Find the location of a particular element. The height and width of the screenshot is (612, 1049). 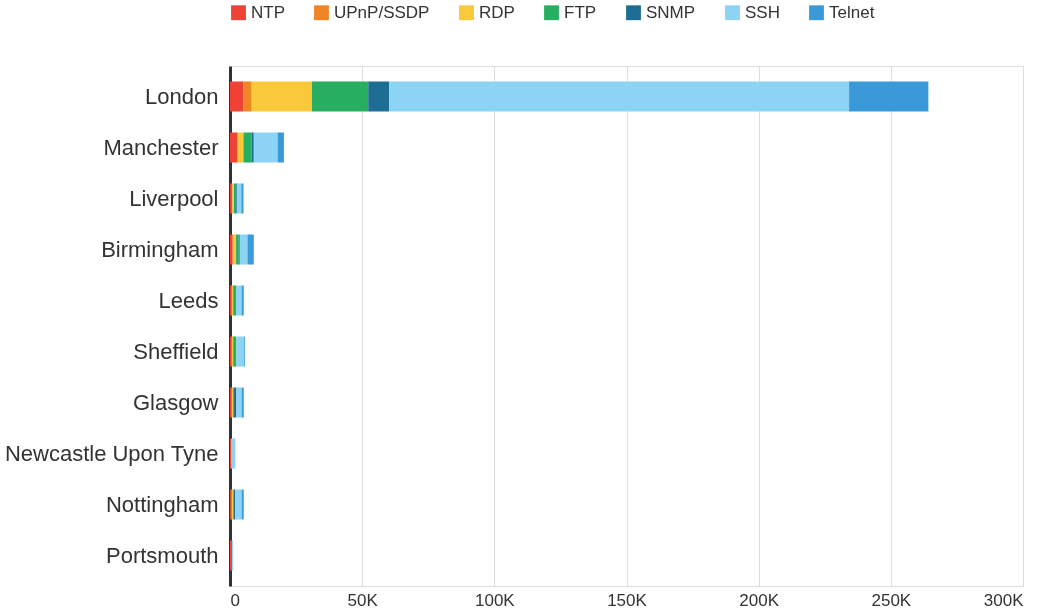

y-tick-label: London is located at coordinates (182, 96).